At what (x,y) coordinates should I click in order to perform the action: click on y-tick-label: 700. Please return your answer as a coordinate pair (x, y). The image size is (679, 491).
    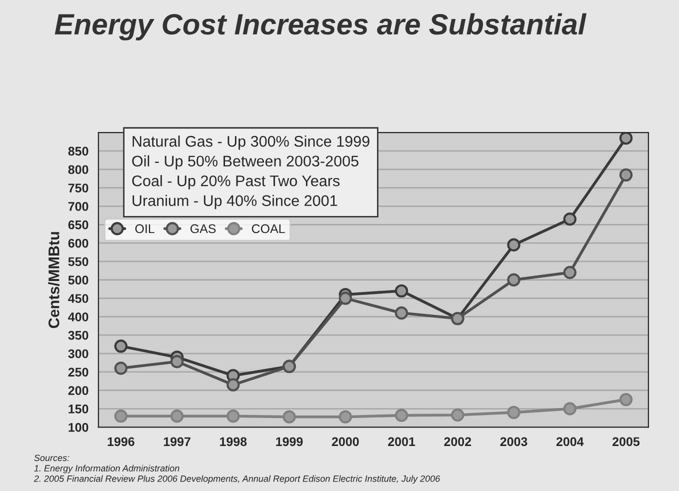
    Looking at the image, I should click on (78, 206).